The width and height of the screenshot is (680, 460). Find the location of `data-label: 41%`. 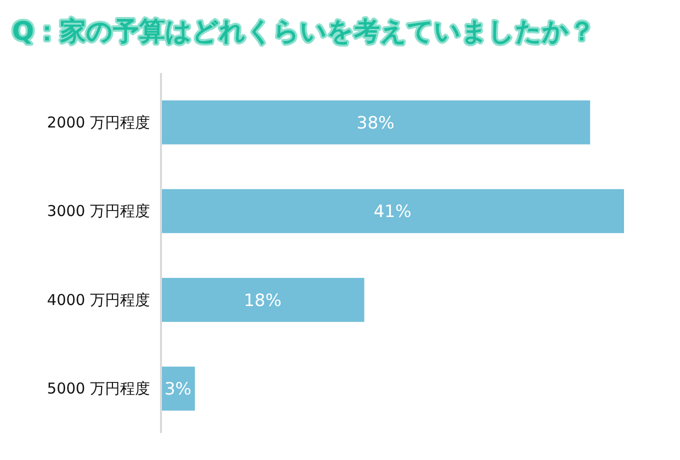

data-label: 41% is located at coordinates (393, 212).